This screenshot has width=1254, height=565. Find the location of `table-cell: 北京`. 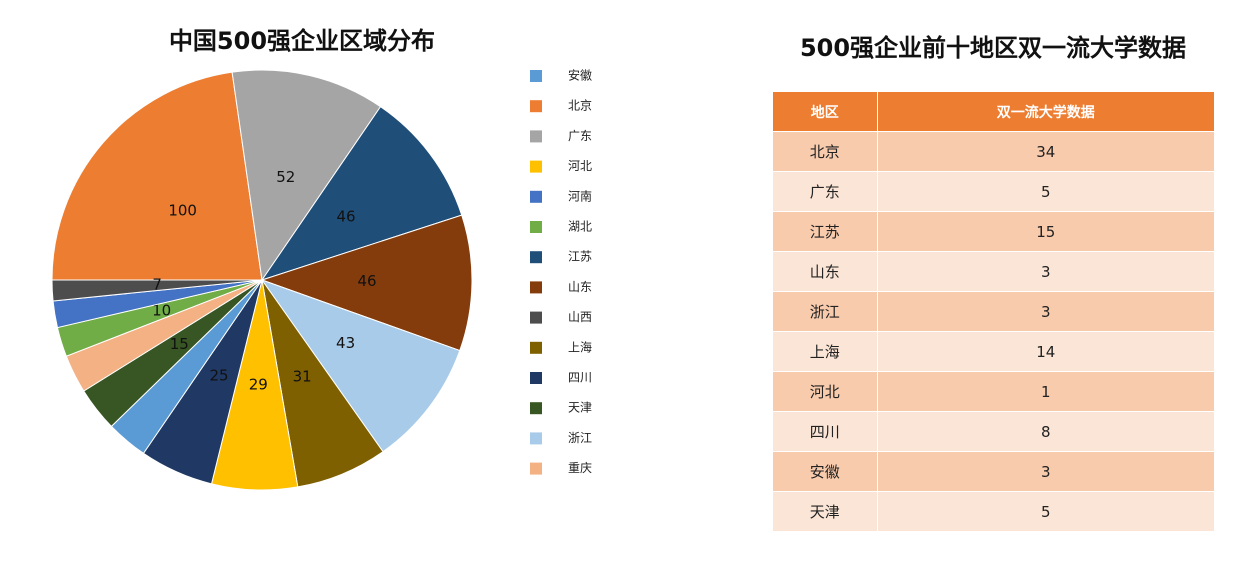

table-cell: 北京 is located at coordinates (825, 151).